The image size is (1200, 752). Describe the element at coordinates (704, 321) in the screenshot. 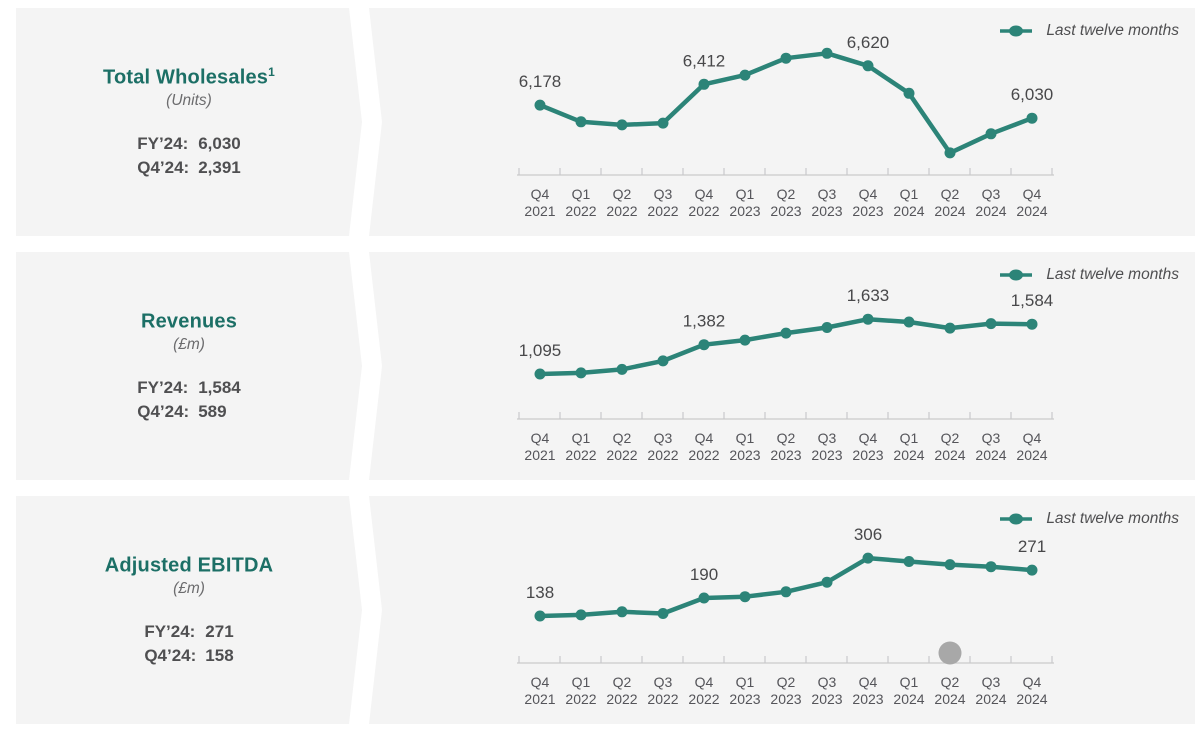

I see `point-label: 1,382` at that location.